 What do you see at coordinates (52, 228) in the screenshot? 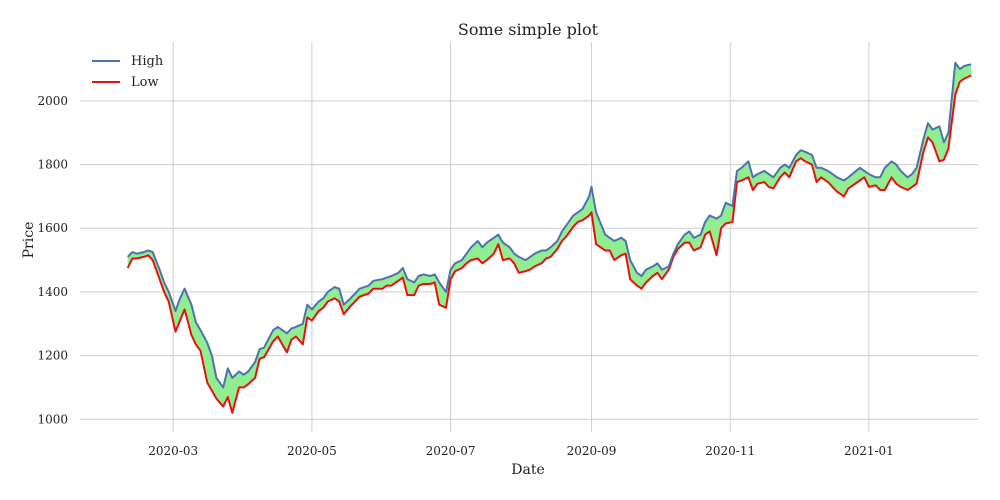
I see `y-tick-label: 1600` at bounding box center [52, 228].